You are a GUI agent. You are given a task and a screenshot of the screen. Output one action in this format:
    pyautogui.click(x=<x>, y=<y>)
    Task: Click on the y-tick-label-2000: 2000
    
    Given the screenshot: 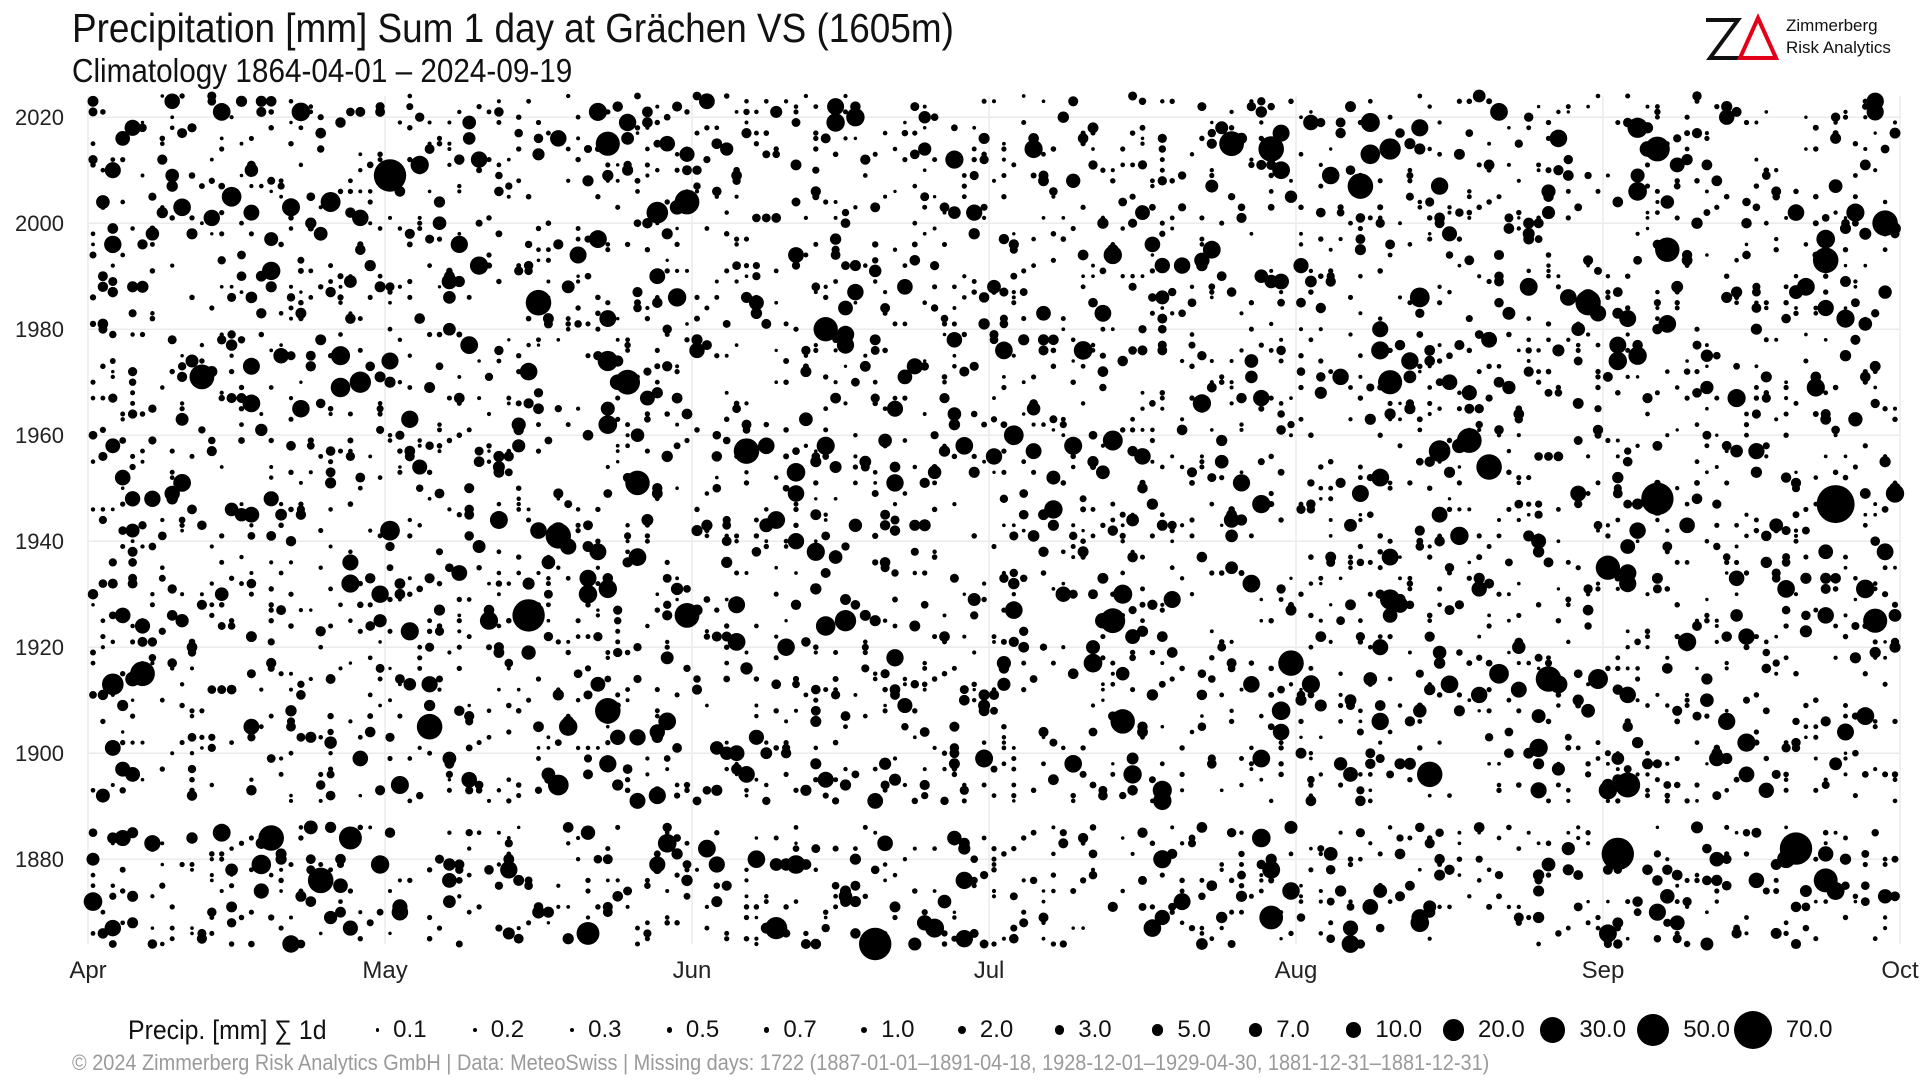 What is the action you would take?
    pyautogui.click(x=39, y=223)
    